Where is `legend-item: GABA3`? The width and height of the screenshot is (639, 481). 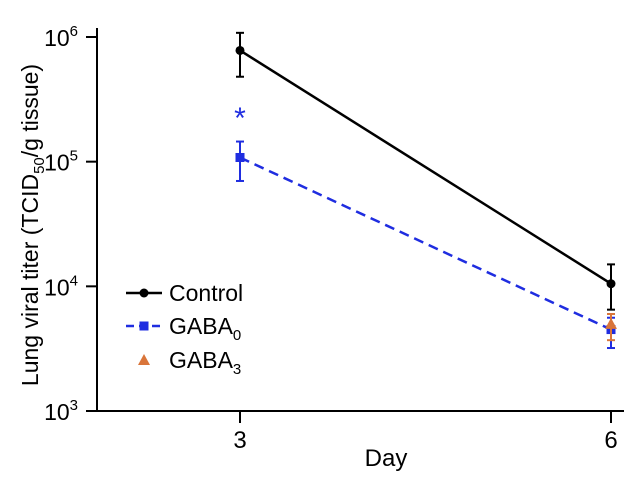 legend-item: GABA3 is located at coordinates (189, 362).